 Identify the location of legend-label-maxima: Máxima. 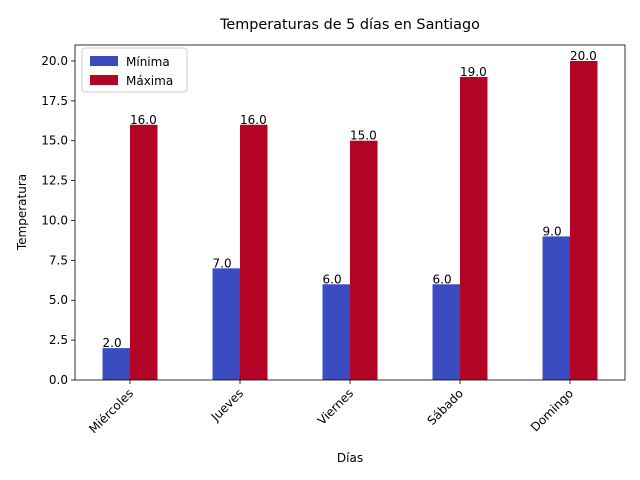
(149, 81).